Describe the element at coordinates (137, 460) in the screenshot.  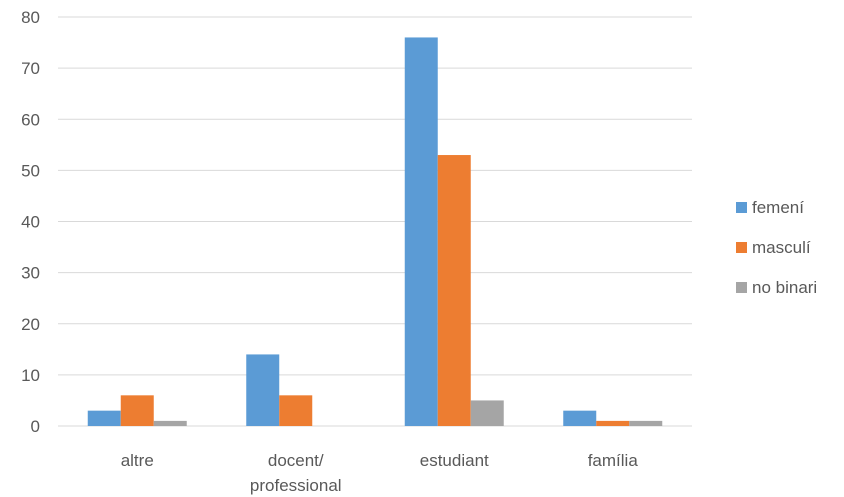
I see `x-tick-label: altre` at that location.